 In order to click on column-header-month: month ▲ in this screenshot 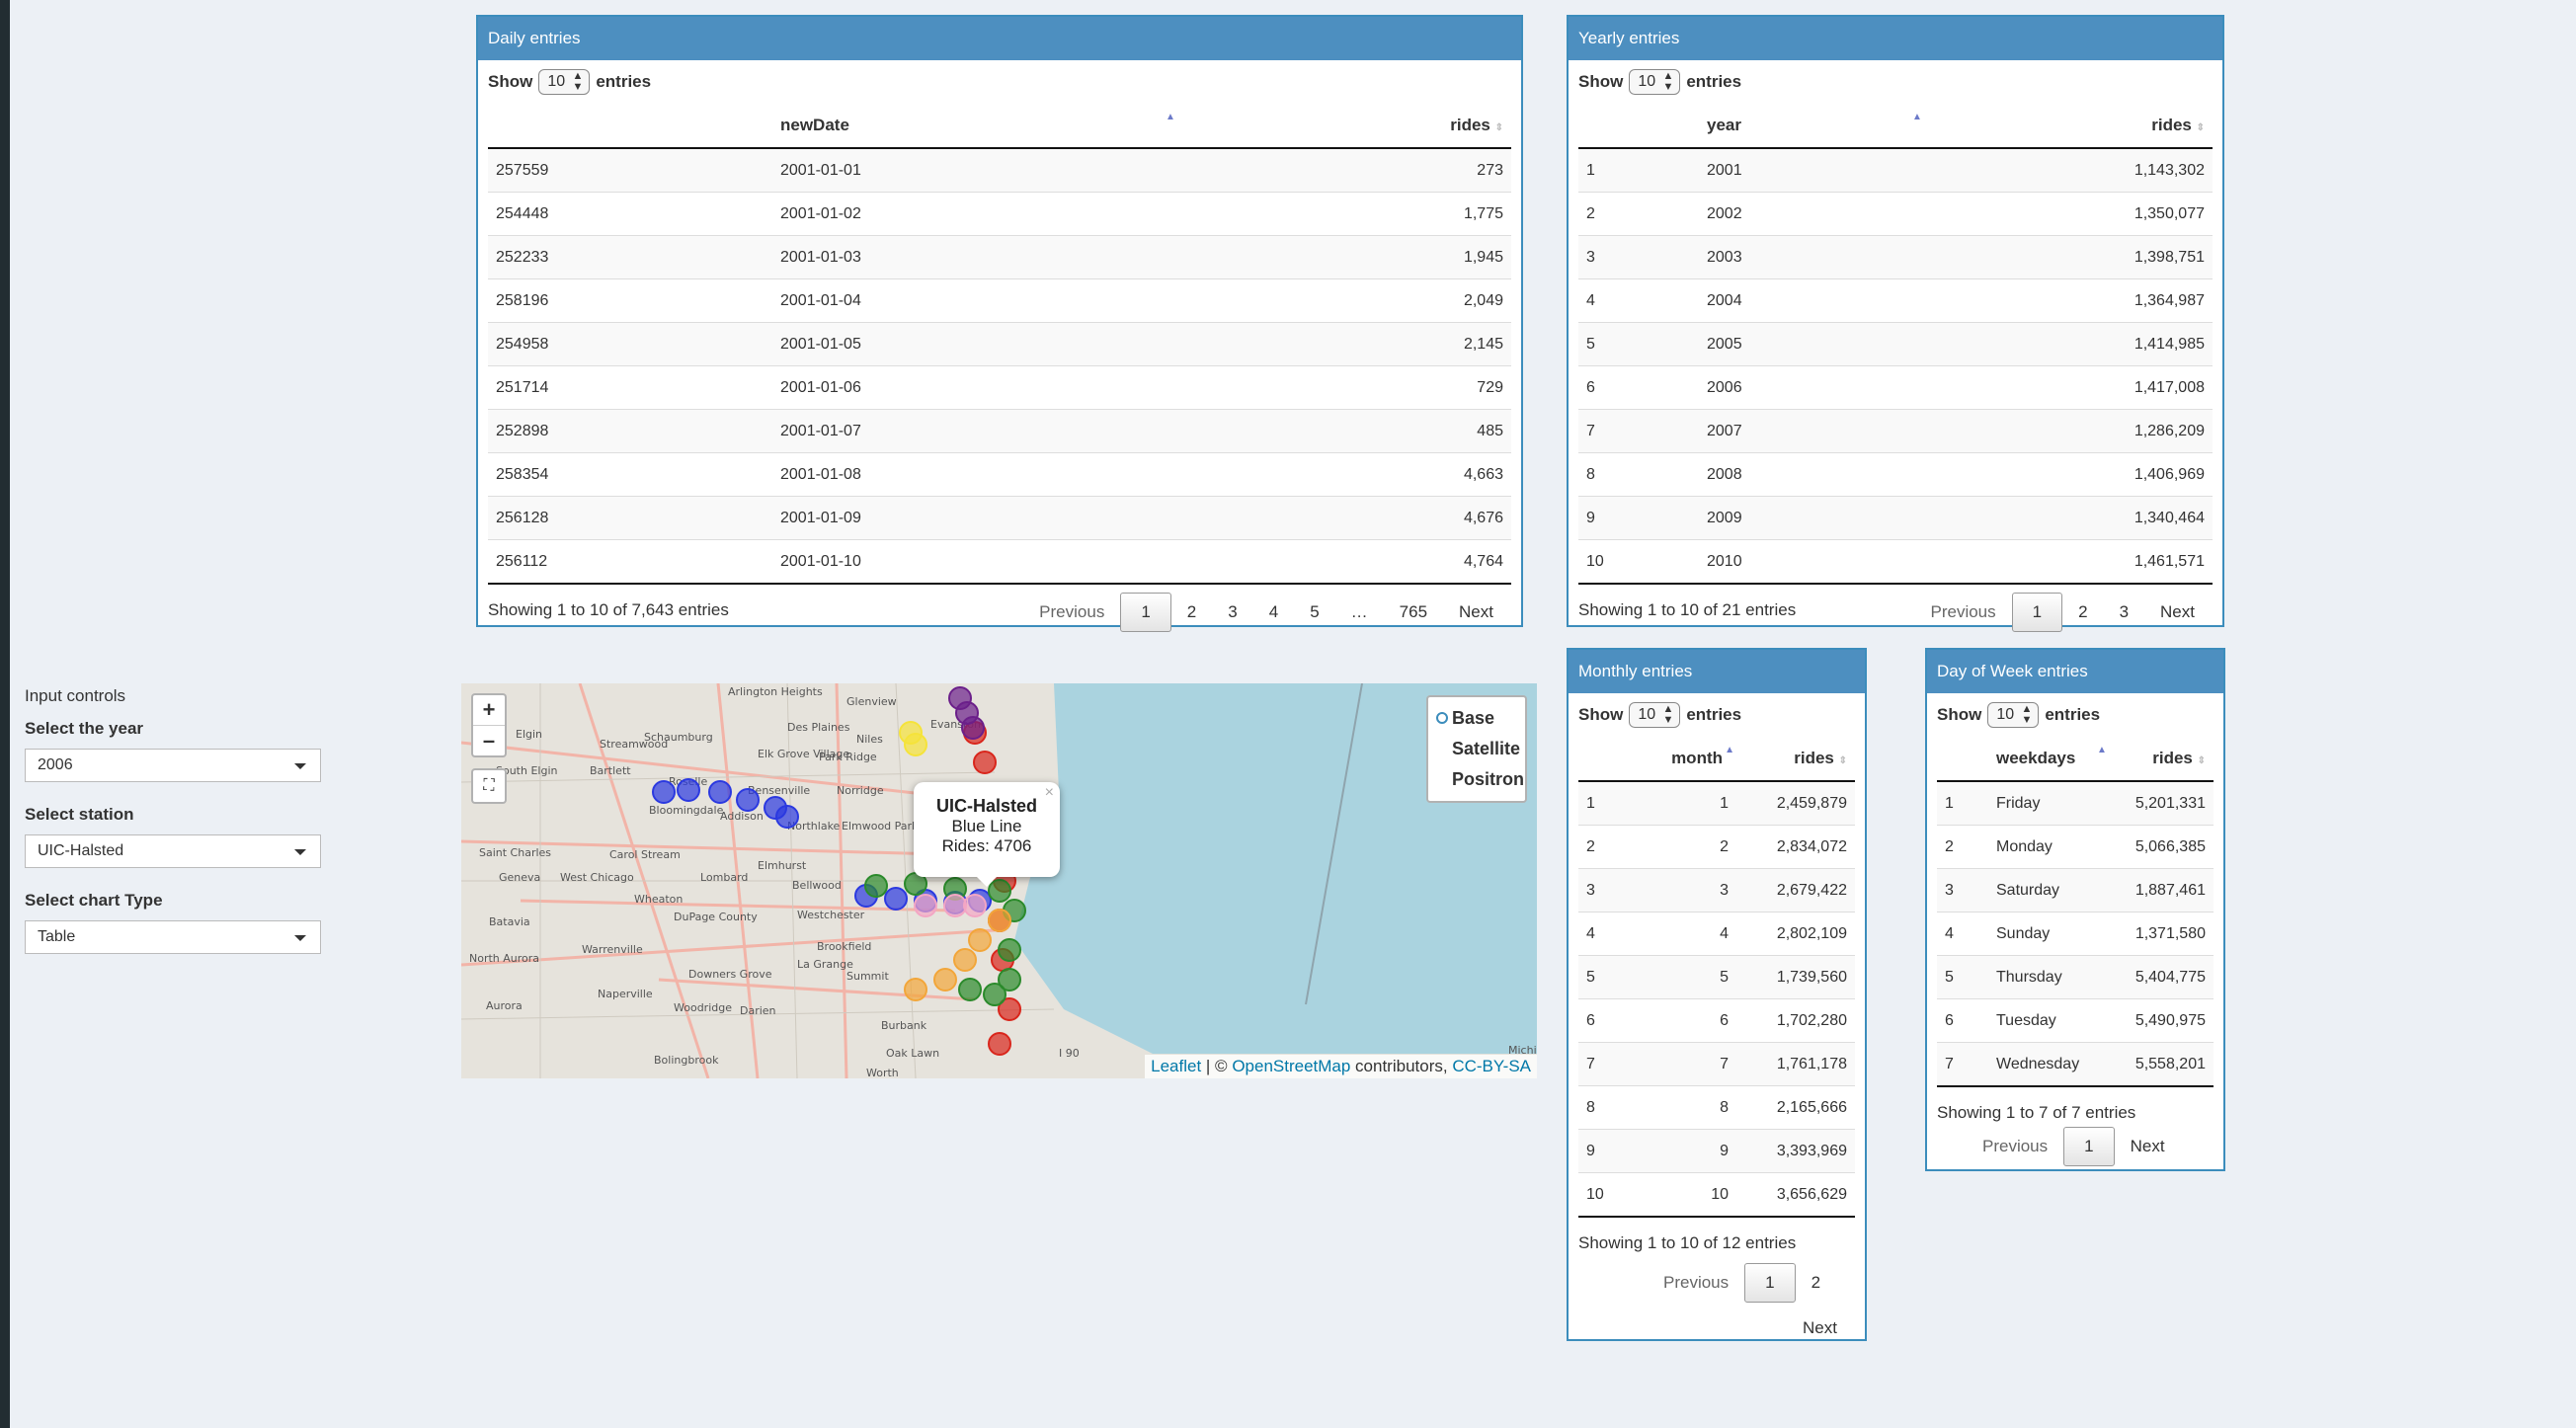, I will do `click(1696, 759)`.